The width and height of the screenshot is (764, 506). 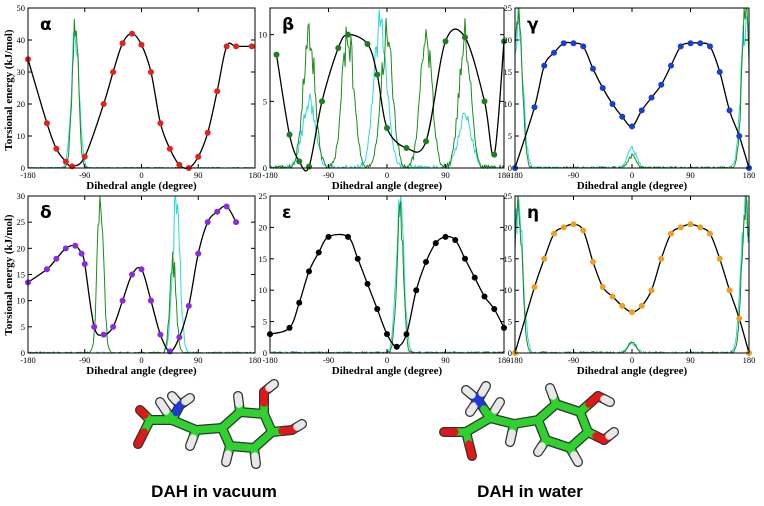 I want to click on histogram-vacuum, so click(x=141, y=93).